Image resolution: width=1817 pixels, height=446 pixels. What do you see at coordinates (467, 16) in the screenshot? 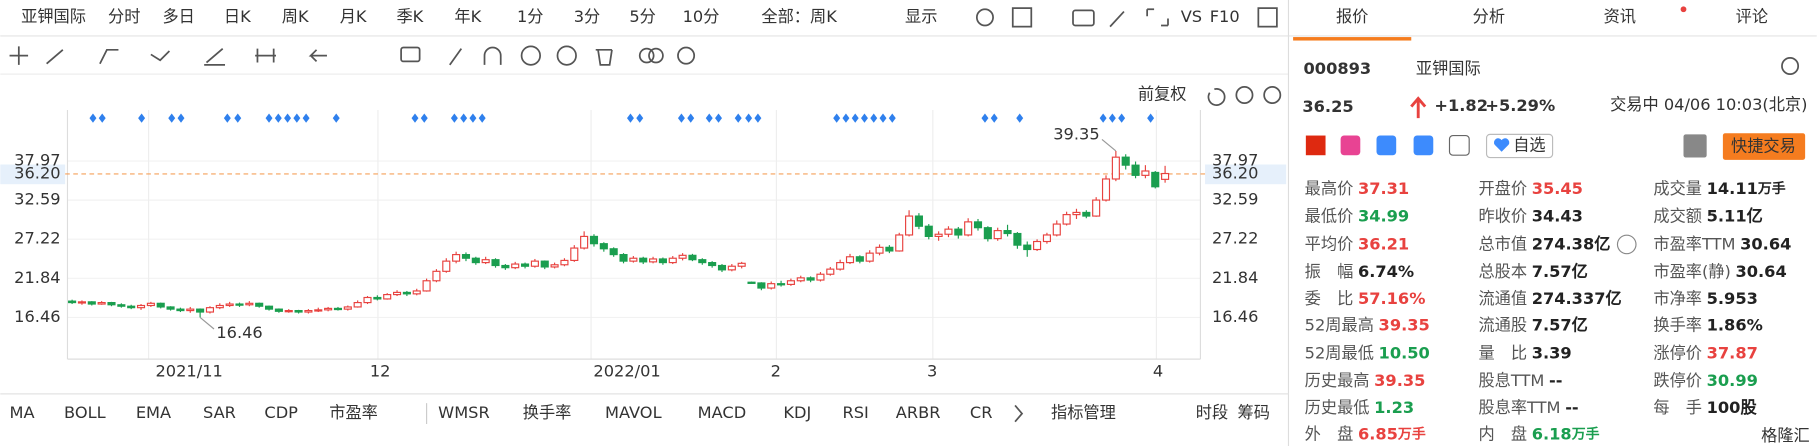
I see `toolbar-tab: 年K` at bounding box center [467, 16].